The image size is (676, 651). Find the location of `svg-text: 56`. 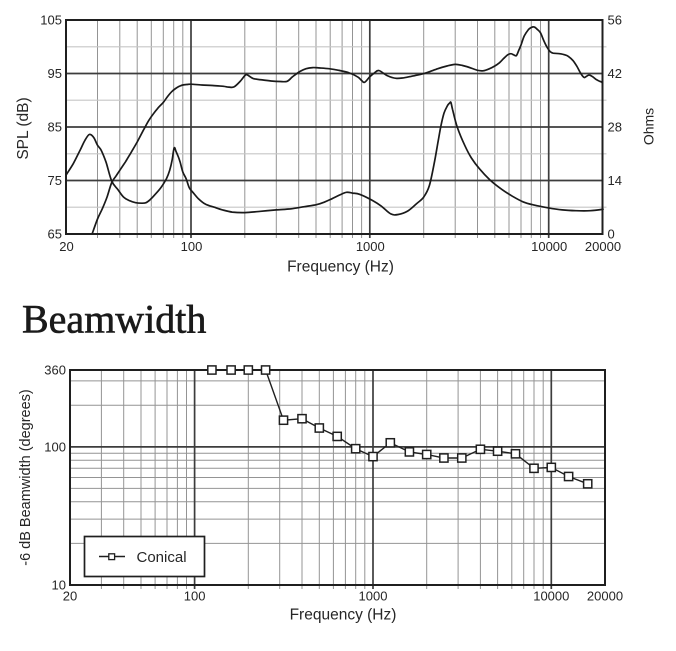

svg-text: 56 is located at coordinates (615, 20).